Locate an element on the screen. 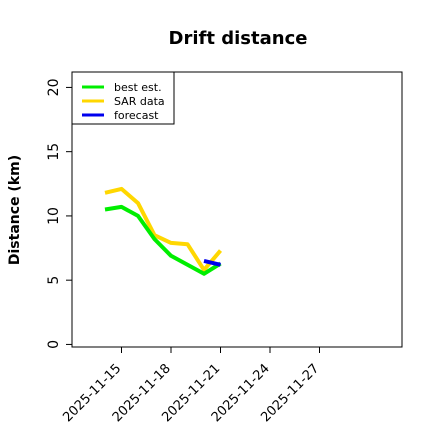 This screenshot has height=440, width=440. series-line-forecast is located at coordinates (212, 262).